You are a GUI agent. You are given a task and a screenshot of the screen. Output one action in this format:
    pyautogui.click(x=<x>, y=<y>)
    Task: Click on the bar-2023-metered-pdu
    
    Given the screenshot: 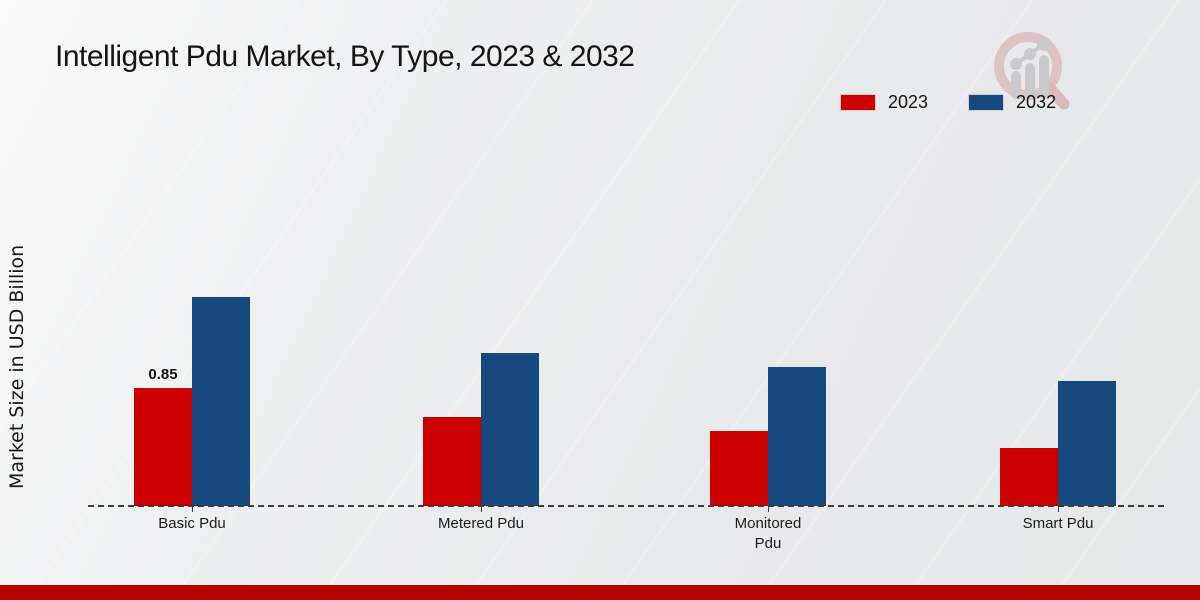 What is the action you would take?
    pyautogui.click(x=452, y=461)
    